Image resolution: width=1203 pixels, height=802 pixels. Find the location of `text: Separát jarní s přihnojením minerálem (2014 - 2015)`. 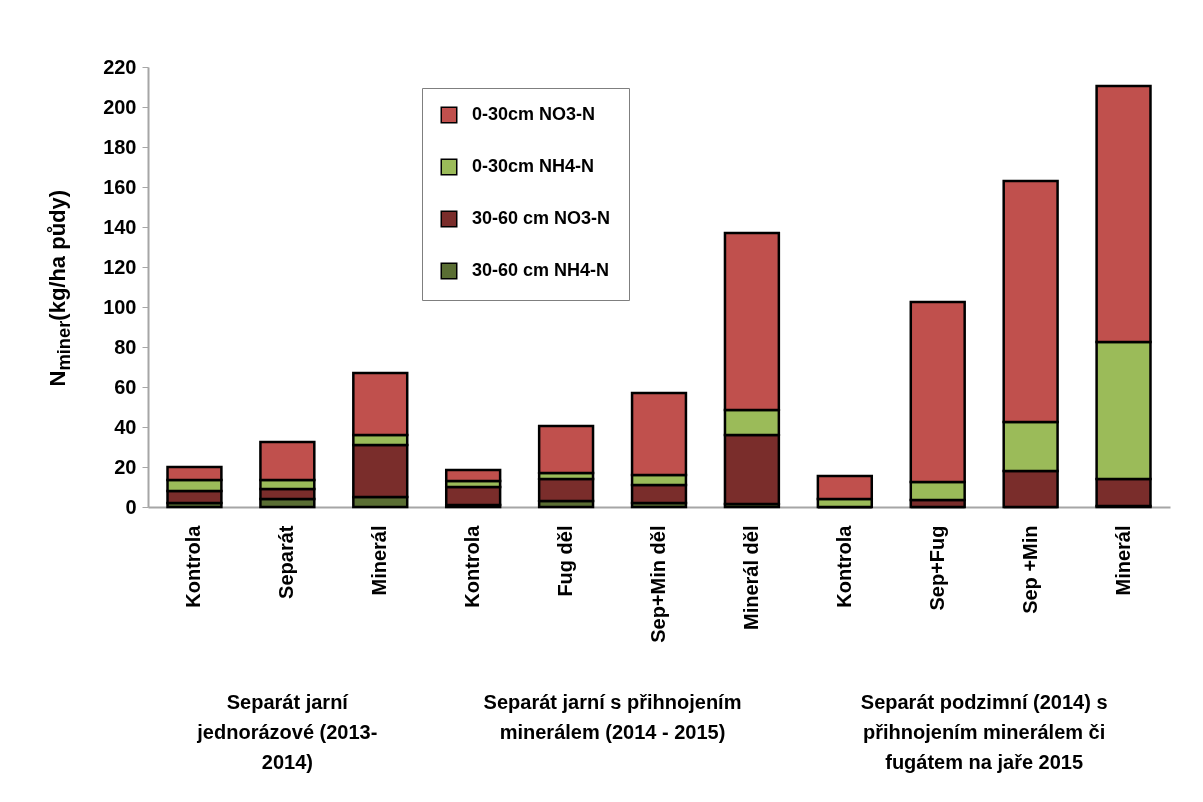

text: Separát jarní s přihnojením minerálem (2014 - 2015) is located at coordinates (612, 717).